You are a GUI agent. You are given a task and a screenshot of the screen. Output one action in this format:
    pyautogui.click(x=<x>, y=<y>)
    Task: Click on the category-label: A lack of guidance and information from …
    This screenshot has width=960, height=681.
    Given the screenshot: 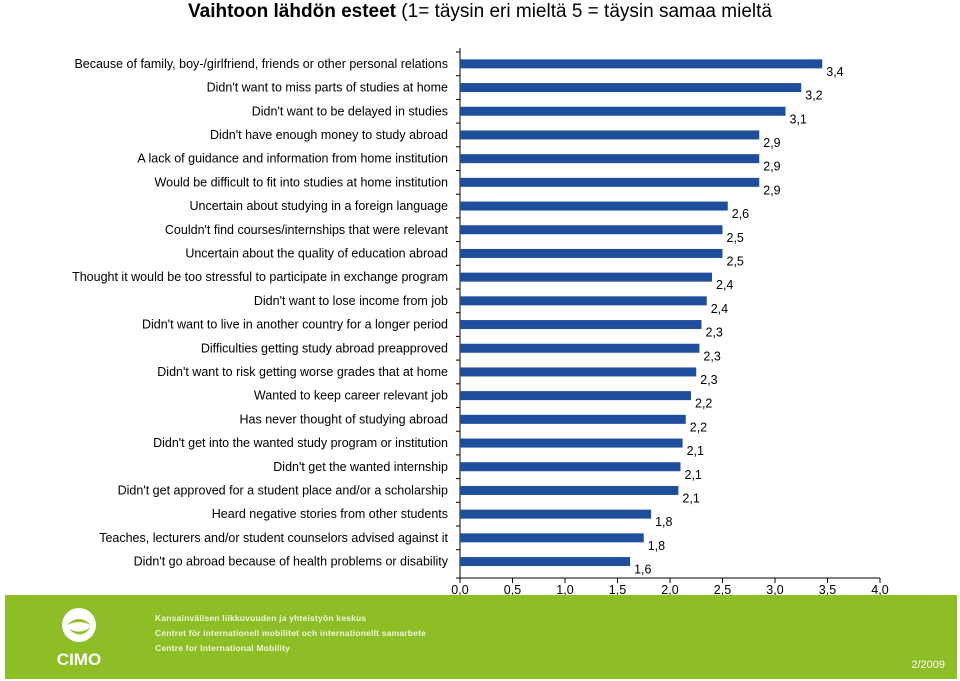 What is the action you would take?
    pyautogui.click(x=292, y=159)
    